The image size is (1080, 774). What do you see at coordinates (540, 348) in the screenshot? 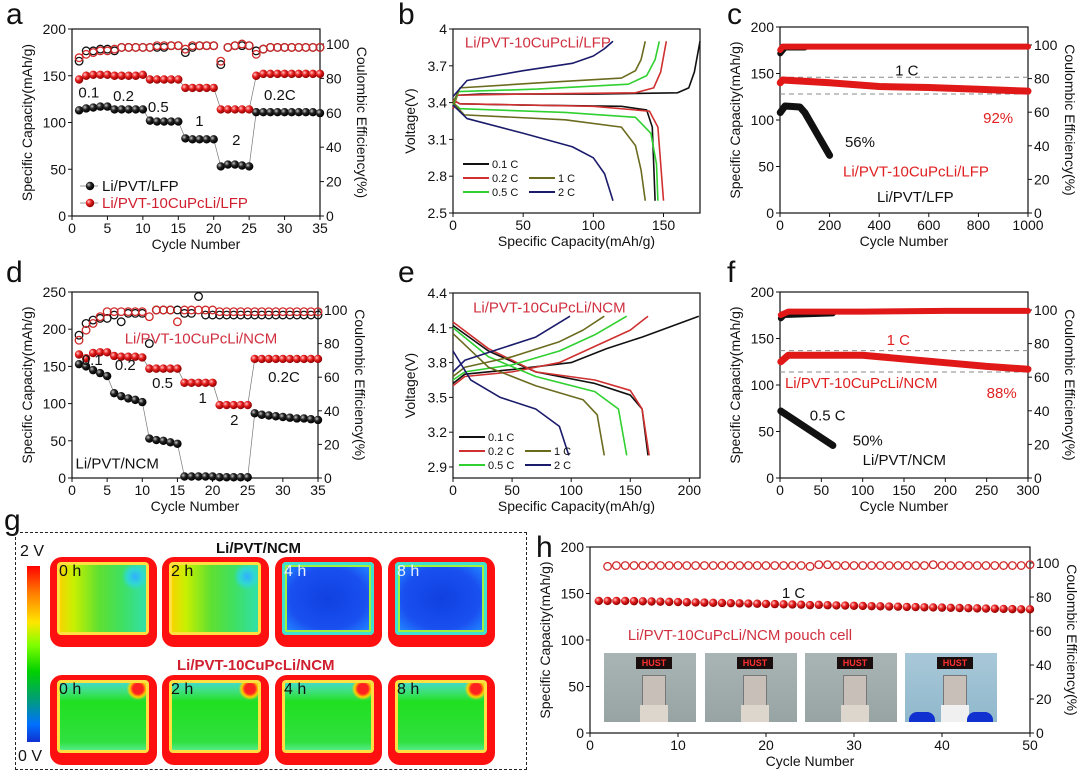
I see `curve-charge` at bounding box center [540, 348].